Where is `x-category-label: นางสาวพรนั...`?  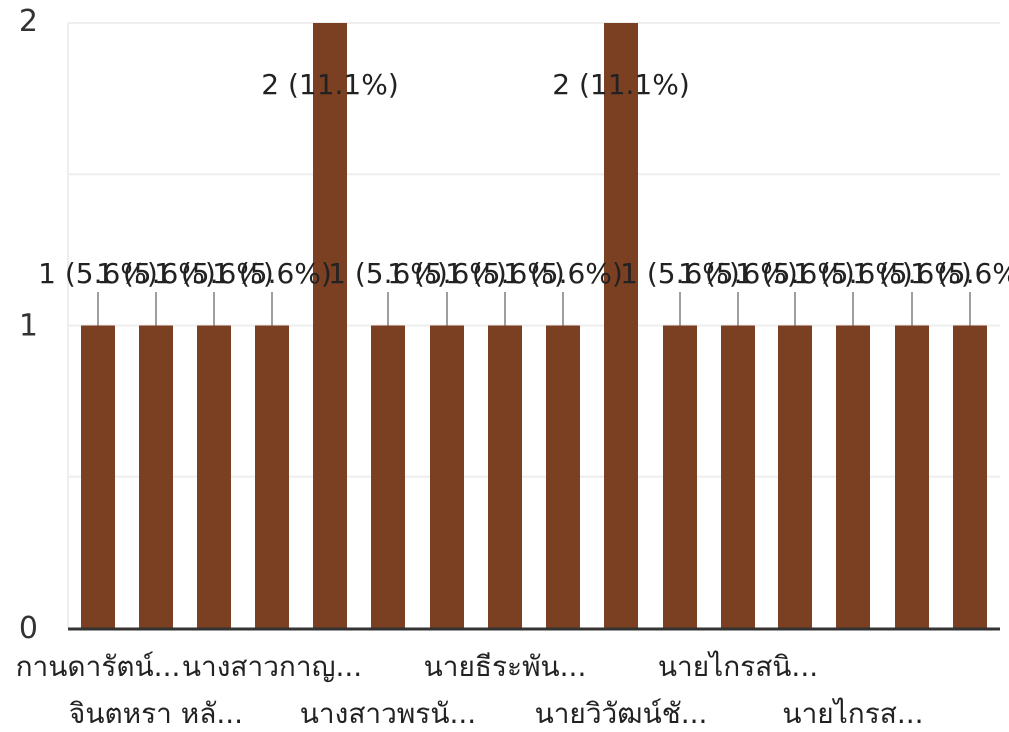
x-category-label: นางสาวพรนั... is located at coordinates (388, 713).